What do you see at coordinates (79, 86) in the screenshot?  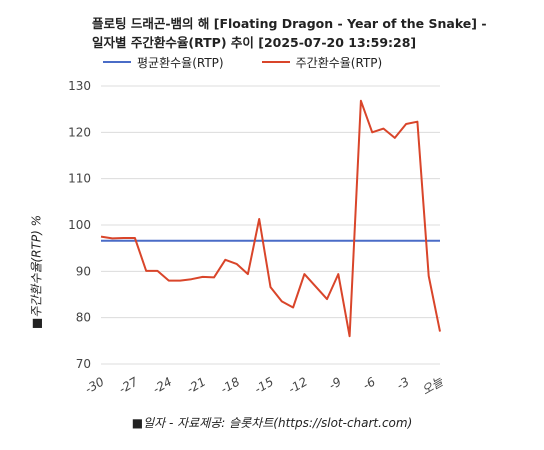 I see `y-tick-label: 130` at bounding box center [79, 86].